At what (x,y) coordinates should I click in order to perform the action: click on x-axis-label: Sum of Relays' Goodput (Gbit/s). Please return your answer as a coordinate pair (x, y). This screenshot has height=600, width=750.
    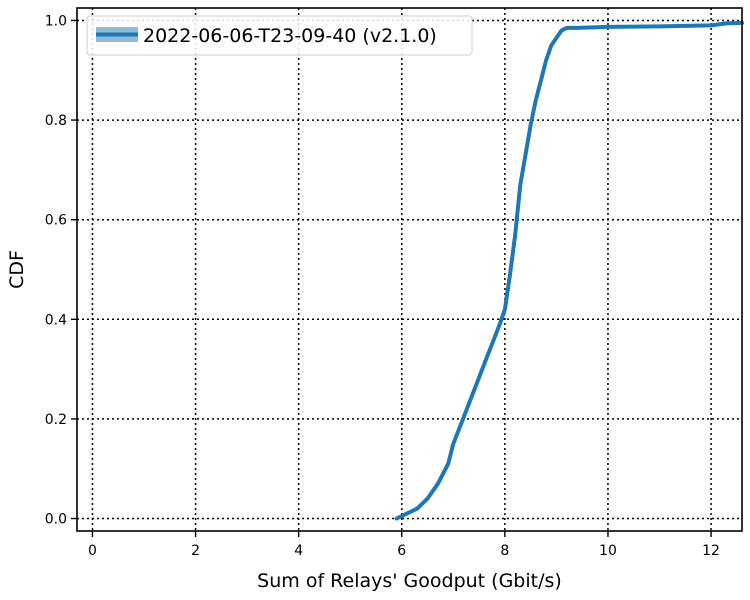
    Looking at the image, I should click on (409, 581).